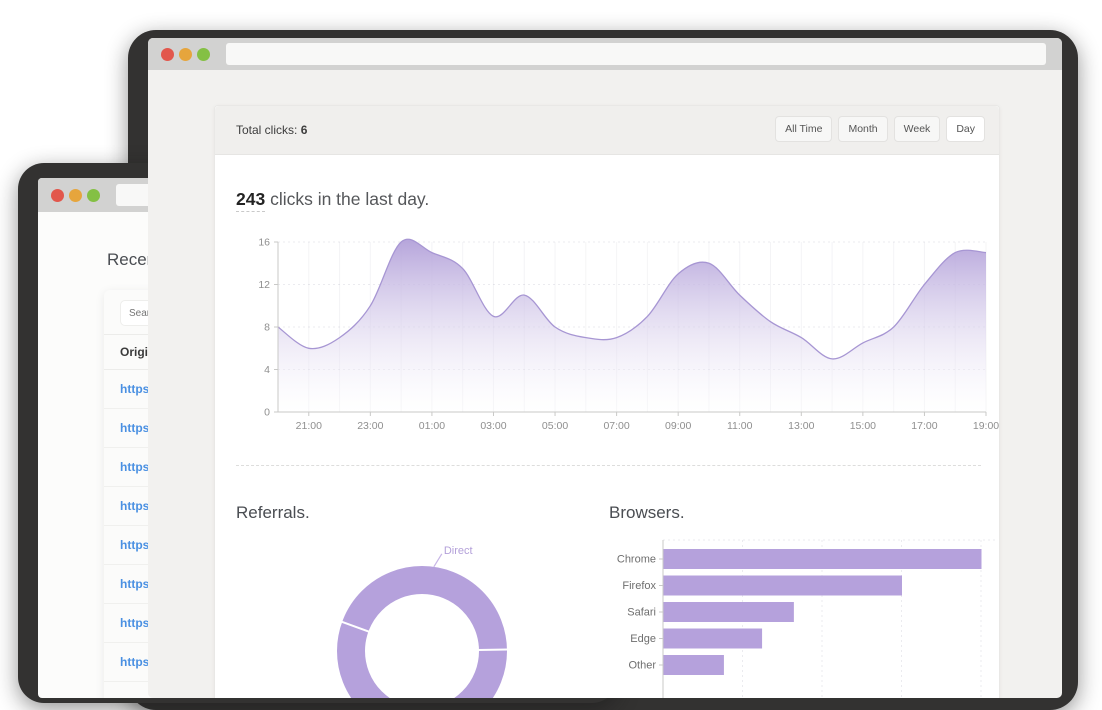  I want to click on svg-text: 07:00, so click(616, 426).